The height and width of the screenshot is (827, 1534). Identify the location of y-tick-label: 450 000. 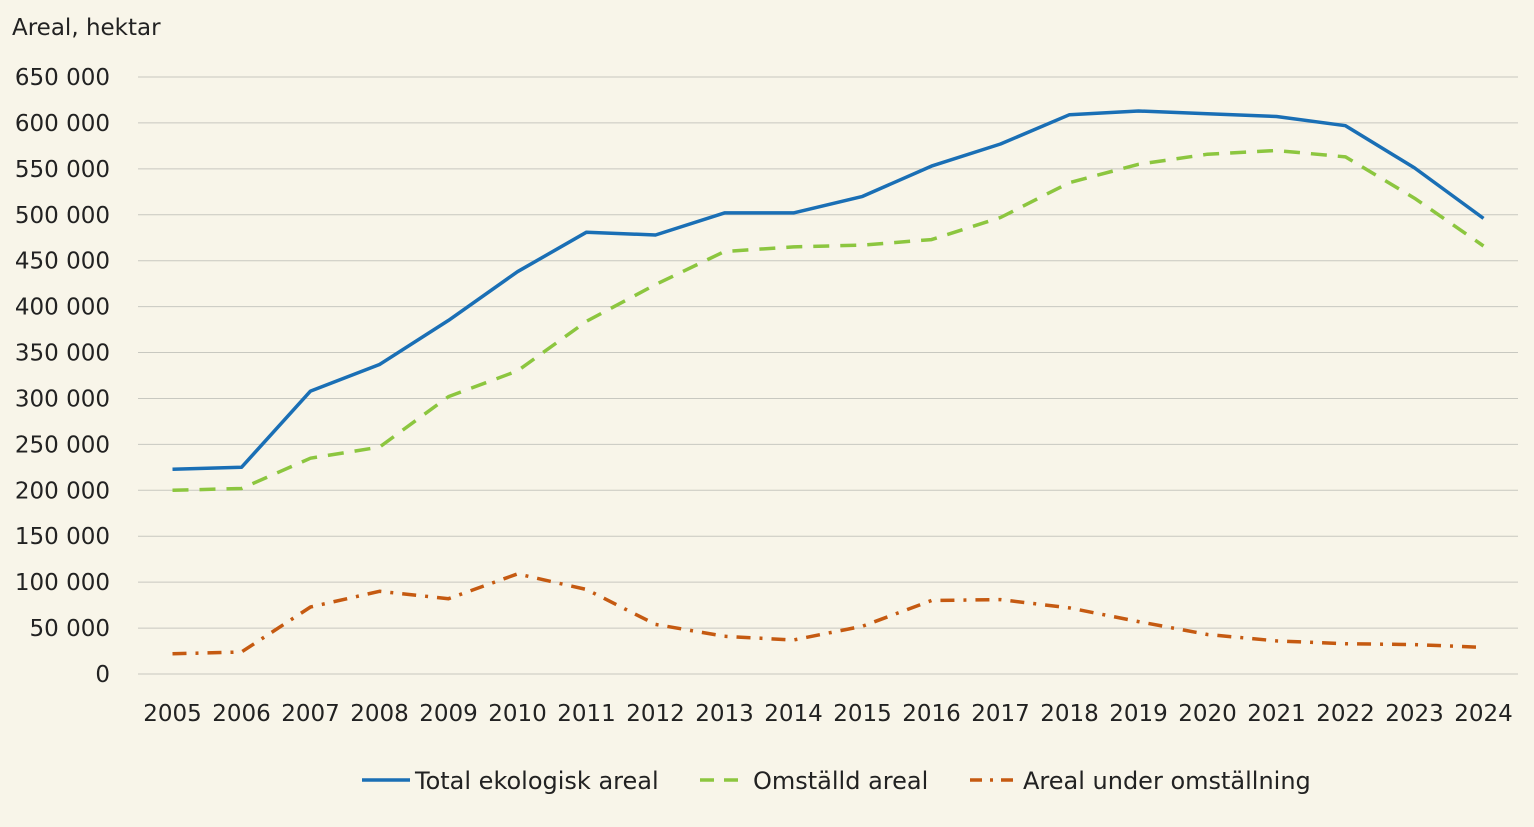
(62, 262).